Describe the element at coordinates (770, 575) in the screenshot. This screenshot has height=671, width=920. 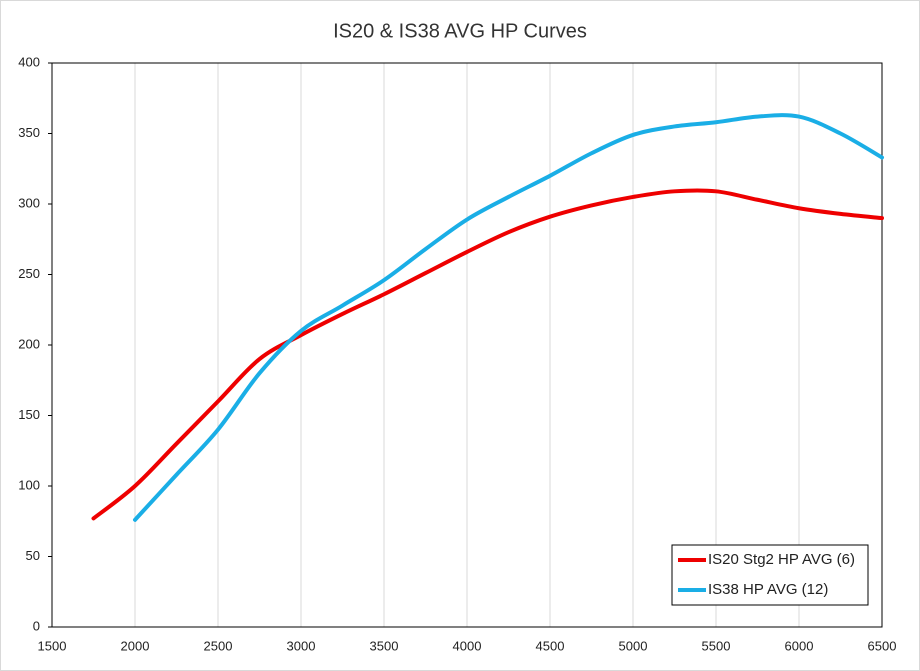
I see `legend-box` at that location.